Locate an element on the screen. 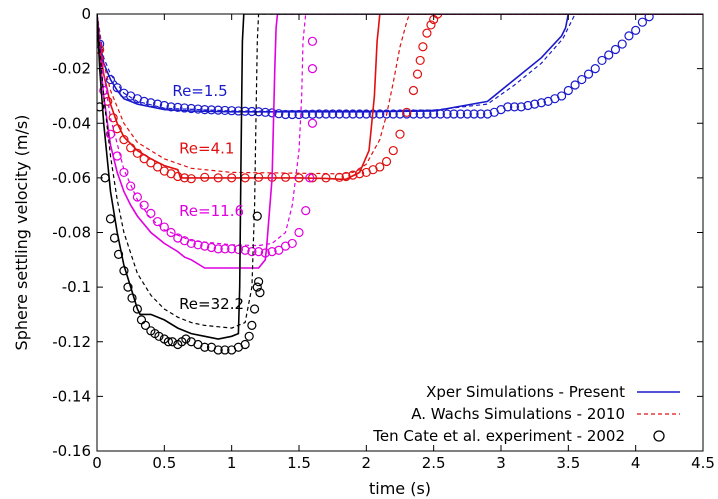  reynolds-label: Re=4.1 is located at coordinates (206, 148).